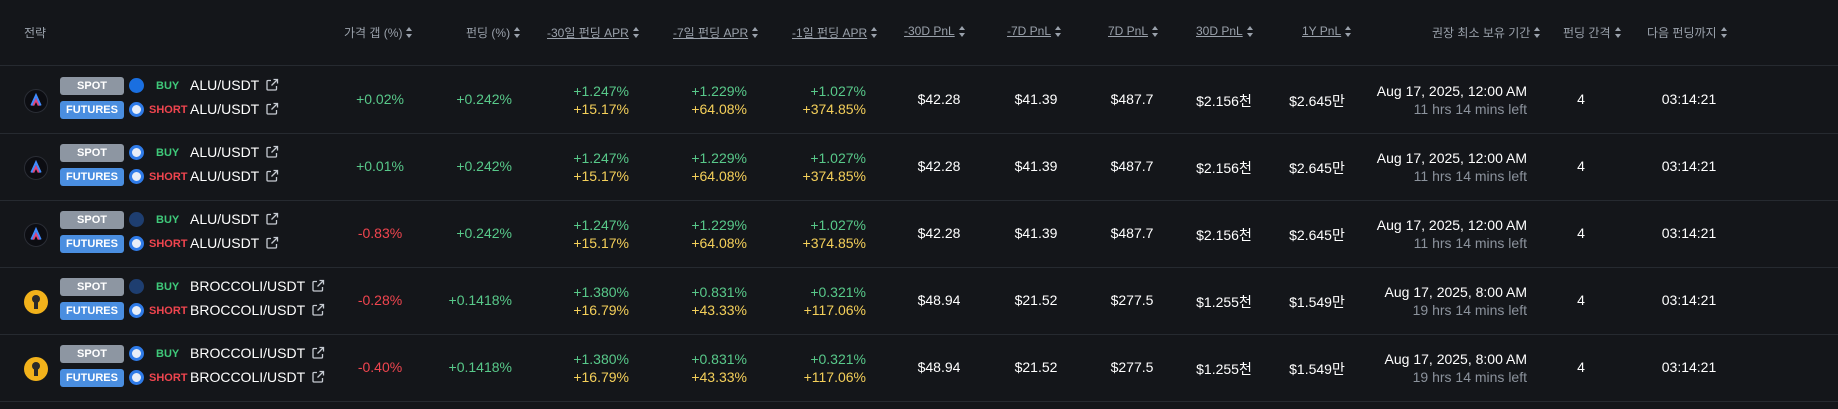  Describe the element at coordinates (719, 292) in the screenshot. I see `apr-7d-primary: +0.831%` at that location.